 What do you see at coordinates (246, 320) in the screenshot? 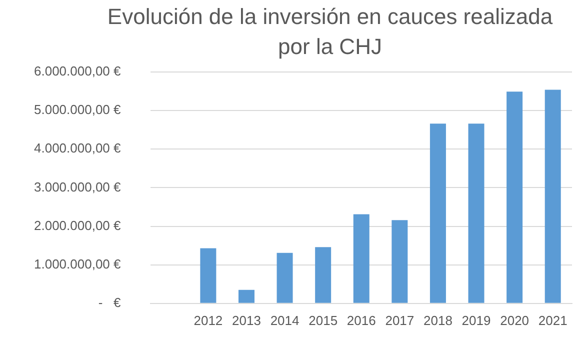
I see `x-tick-label: 2013` at bounding box center [246, 320].